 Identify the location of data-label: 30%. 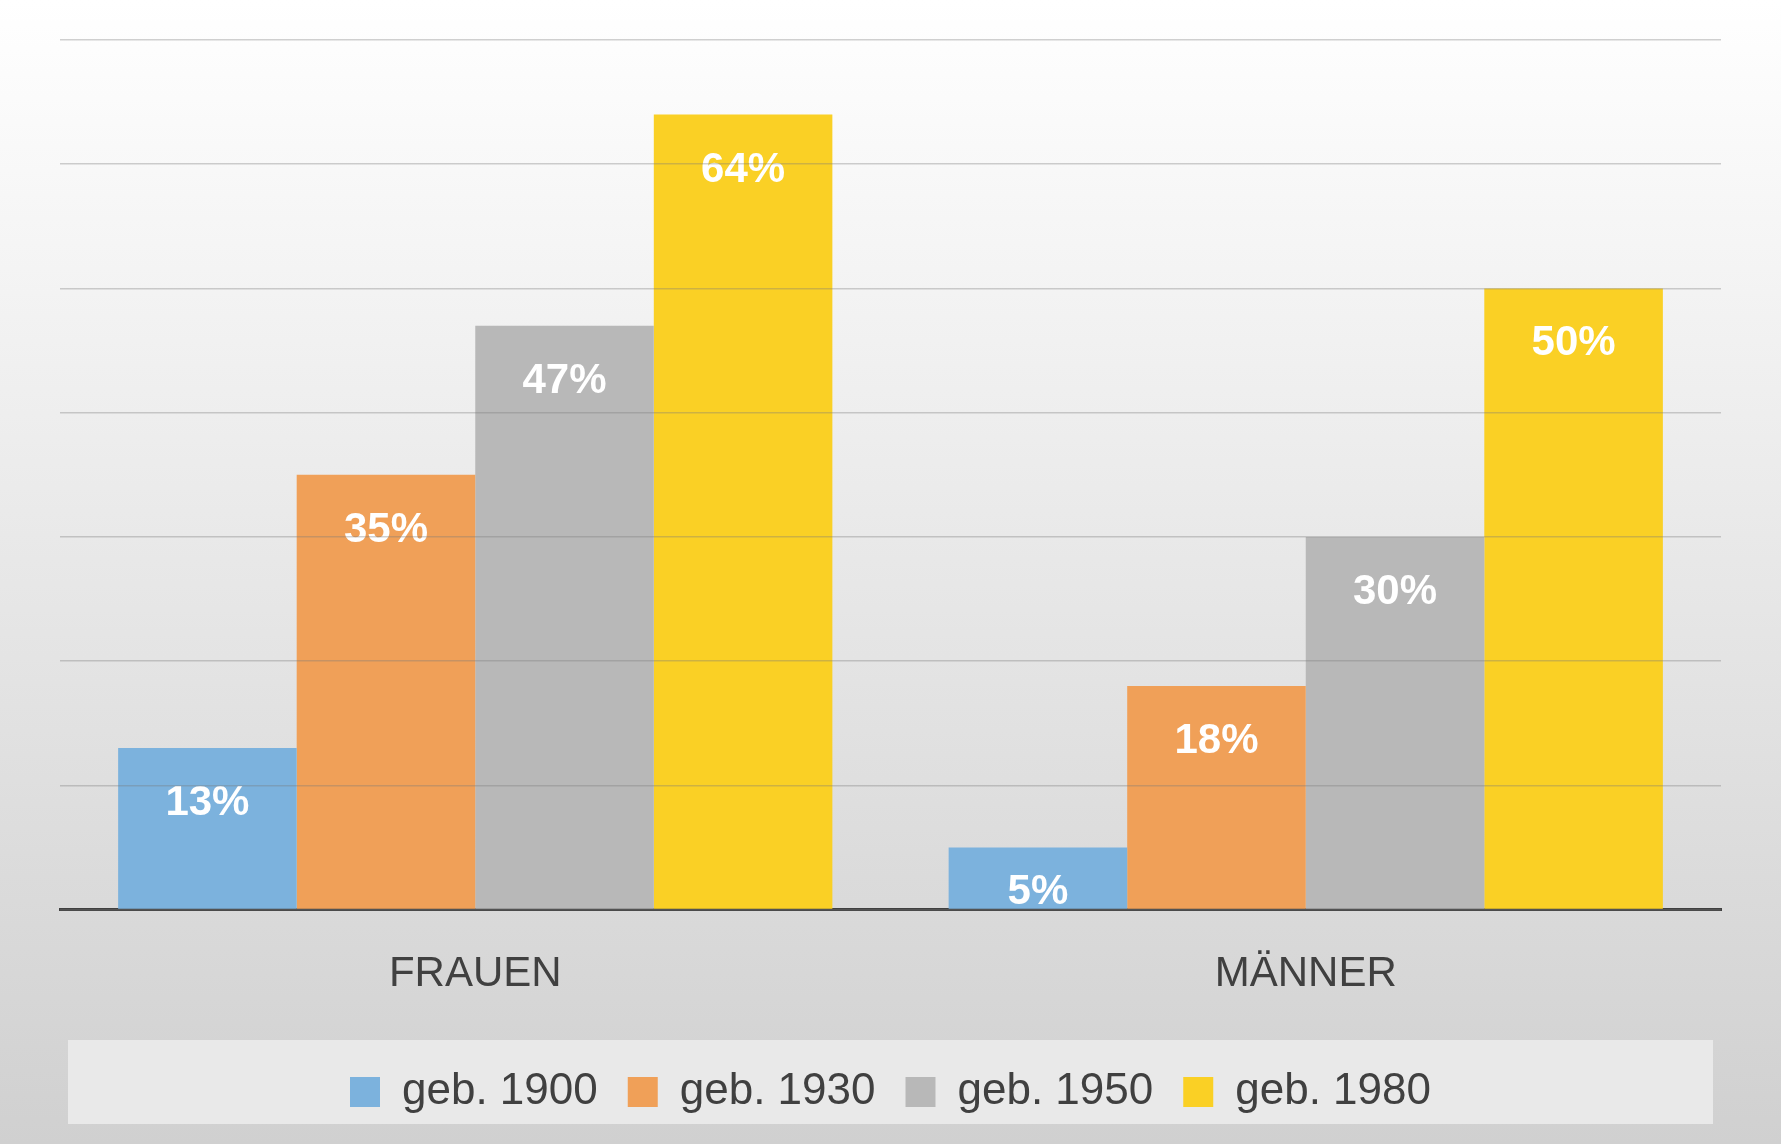
(1395, 589).